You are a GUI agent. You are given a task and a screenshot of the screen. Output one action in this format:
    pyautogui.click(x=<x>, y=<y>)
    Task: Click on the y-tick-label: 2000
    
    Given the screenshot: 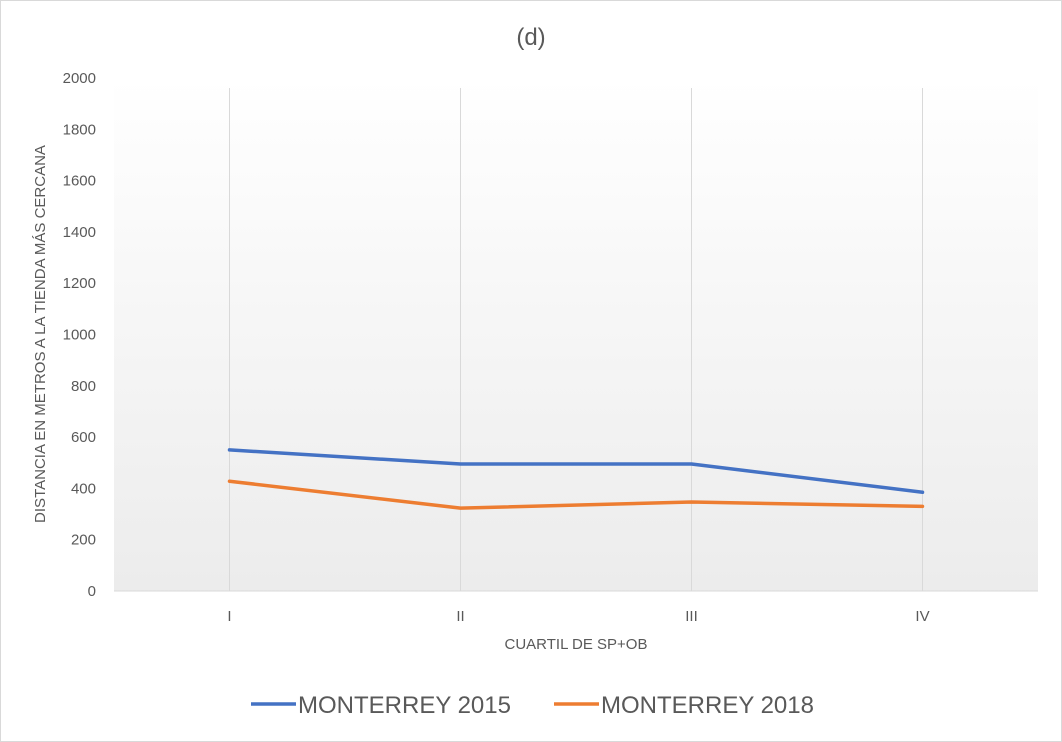 What is the action you would take?
    pyautogui.click(x=79, y=78)
    